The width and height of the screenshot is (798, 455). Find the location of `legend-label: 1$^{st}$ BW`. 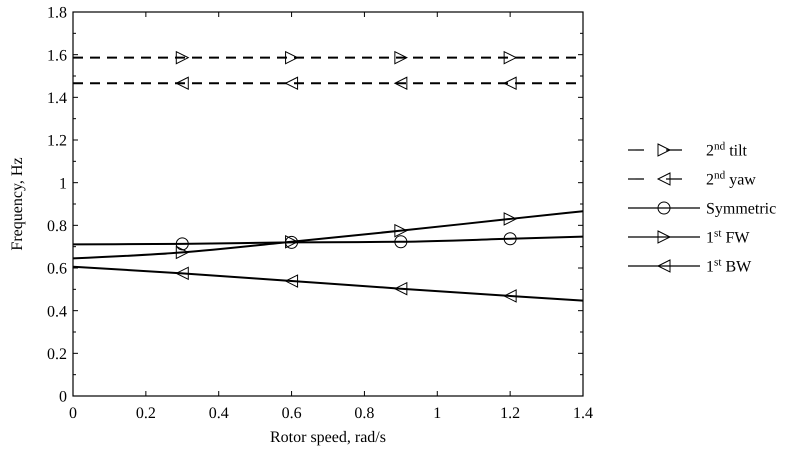

legend-label: 1$^{st}$ BW is located at coordinates (729, 266).